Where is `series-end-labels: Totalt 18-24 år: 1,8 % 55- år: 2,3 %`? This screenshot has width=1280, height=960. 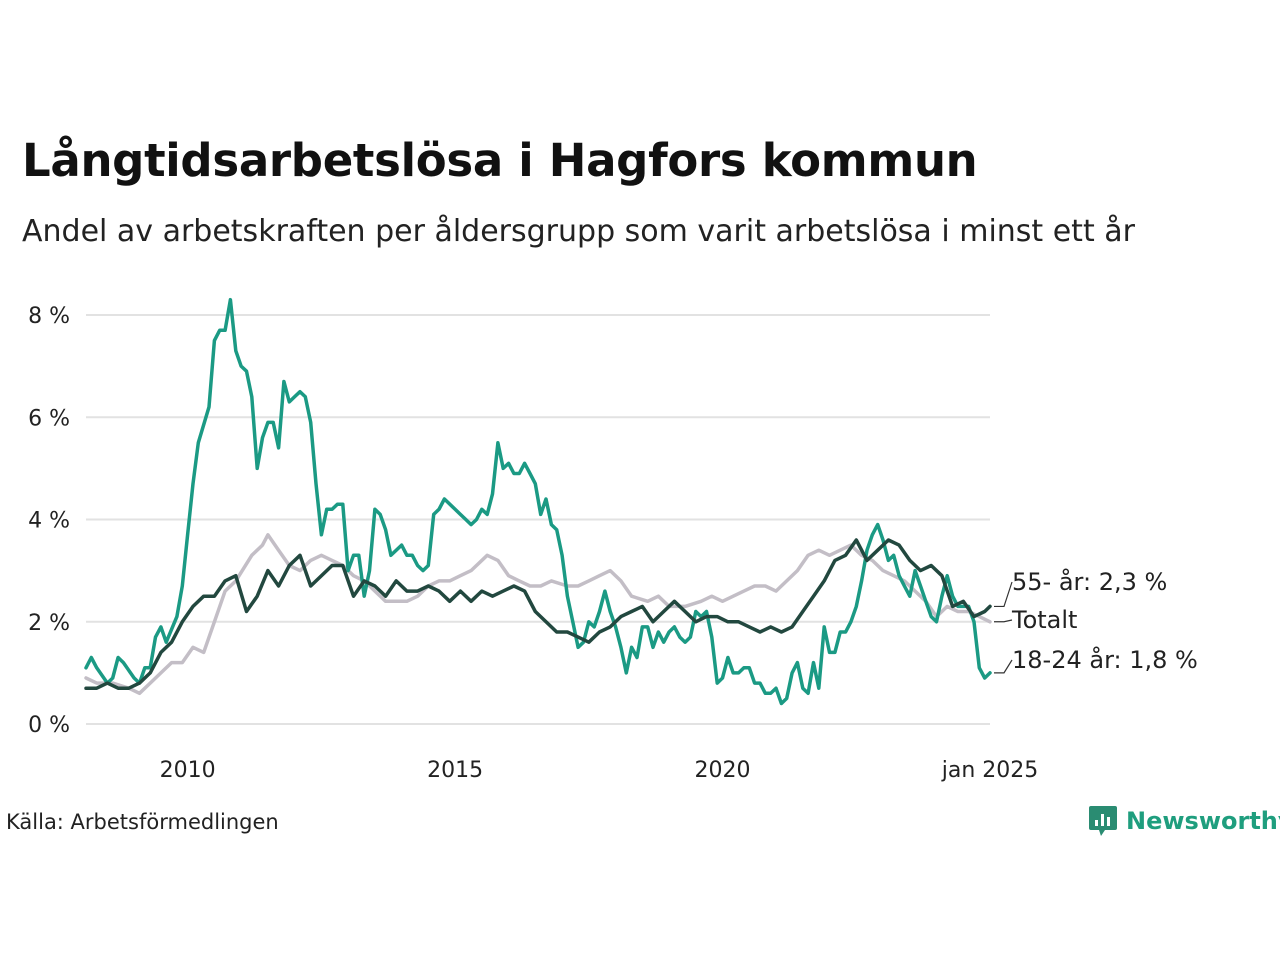 series-end-labels: Totalt 18-24 år: 1,8 % 55- år: 2,3 % is located at coordinates (1096, 620).